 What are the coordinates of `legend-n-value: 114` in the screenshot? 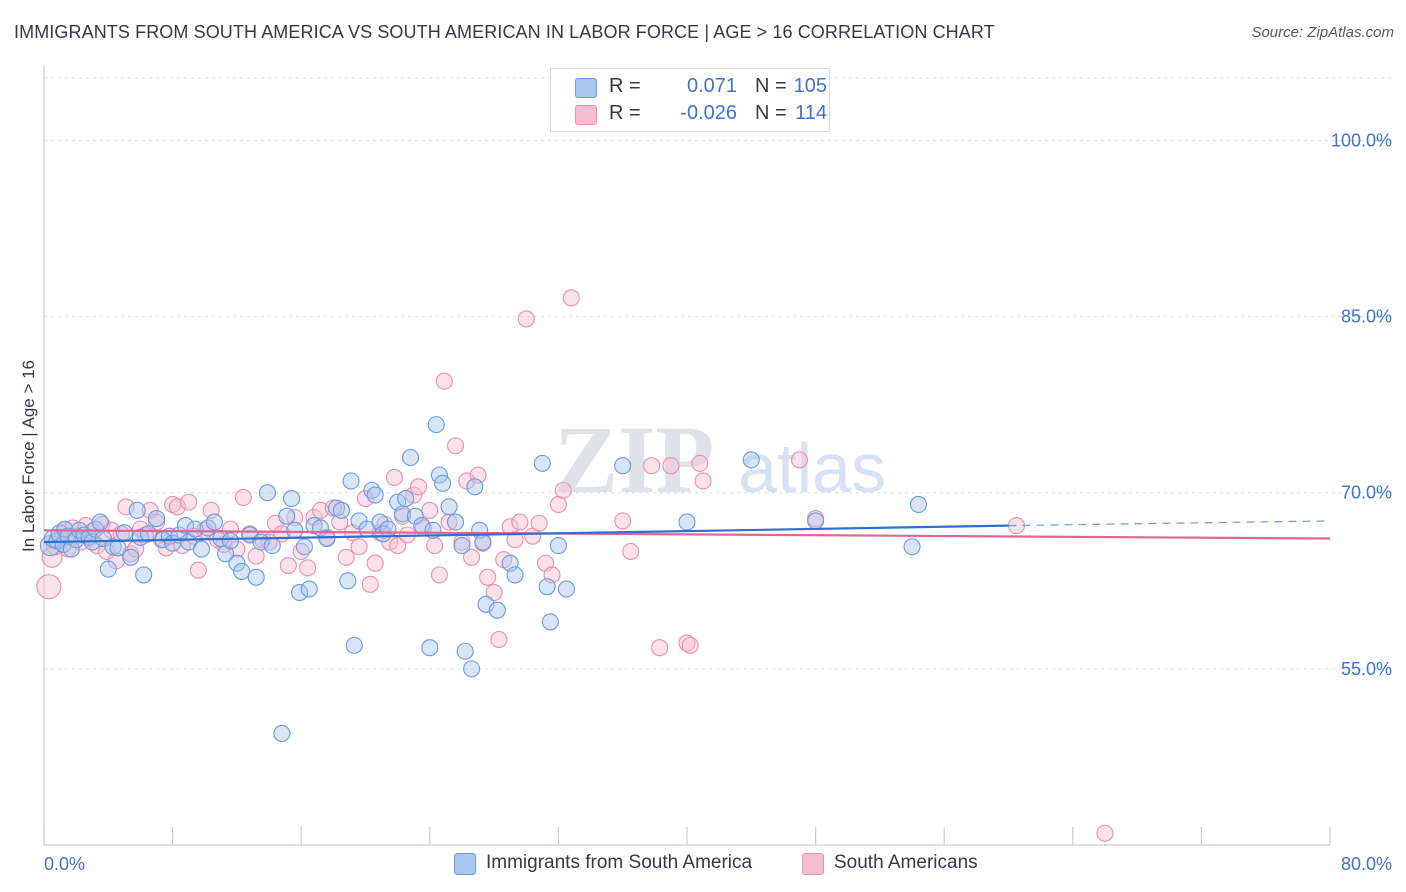 It's located at (811, 113).